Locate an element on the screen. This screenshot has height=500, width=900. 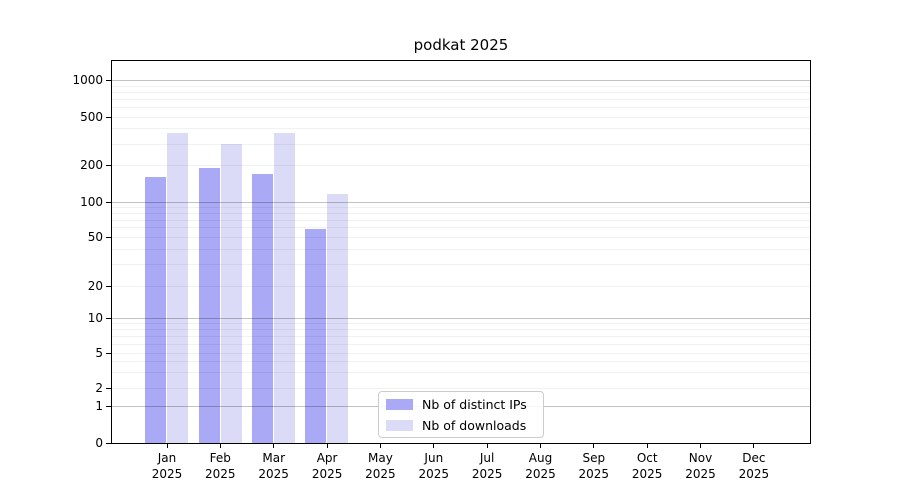
y-tick-label: 200 is located at coordinates (91, 164).